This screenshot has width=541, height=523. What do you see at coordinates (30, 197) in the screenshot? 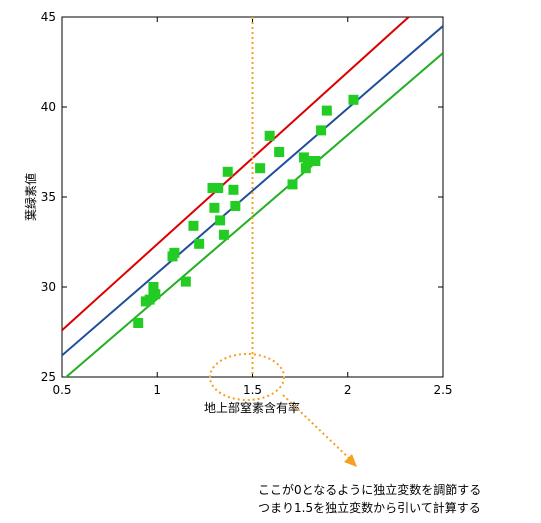
I see `y-axis-label: 葉緑素値` at bounding box center [30, 197].